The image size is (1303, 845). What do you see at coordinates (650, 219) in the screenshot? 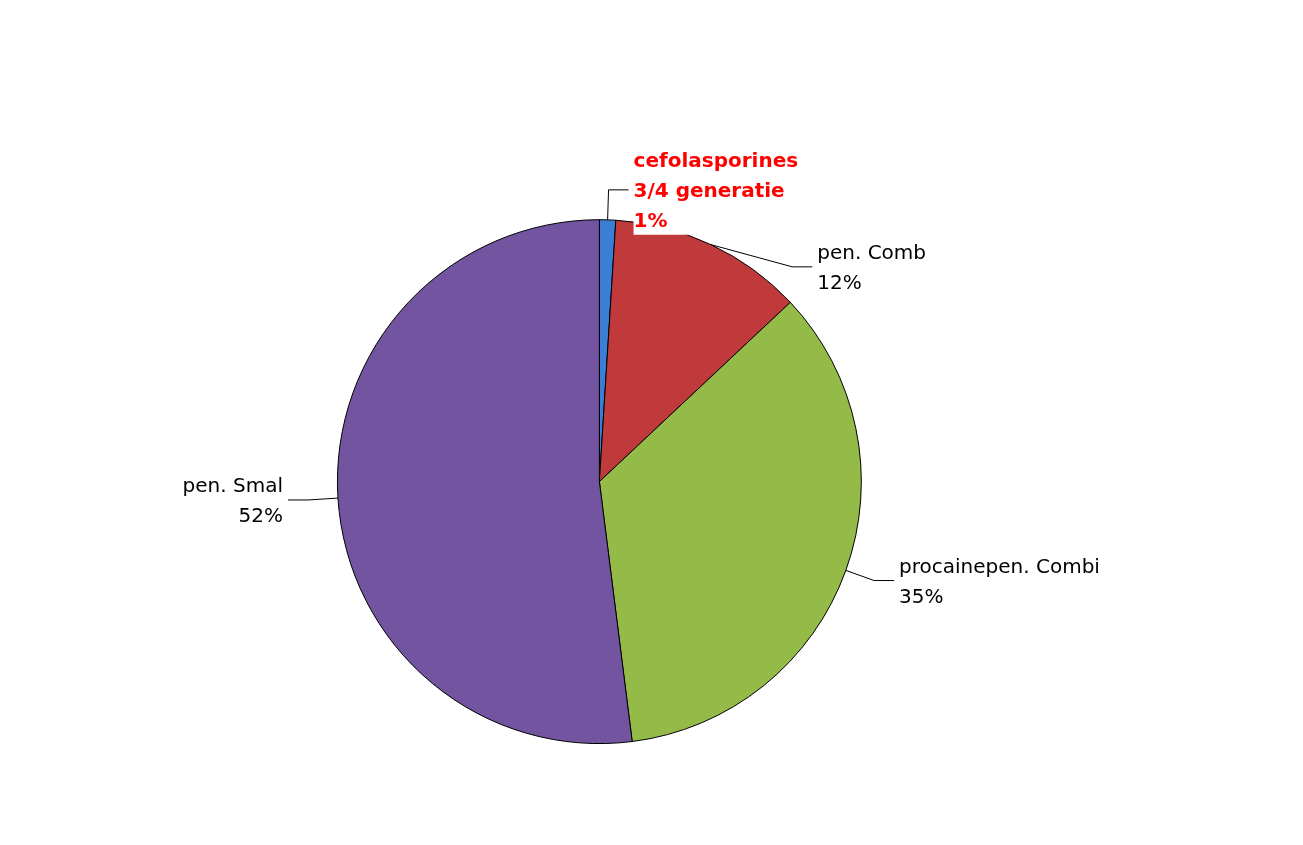
I see `data-label: 1%` at bounding box center [650, 219].